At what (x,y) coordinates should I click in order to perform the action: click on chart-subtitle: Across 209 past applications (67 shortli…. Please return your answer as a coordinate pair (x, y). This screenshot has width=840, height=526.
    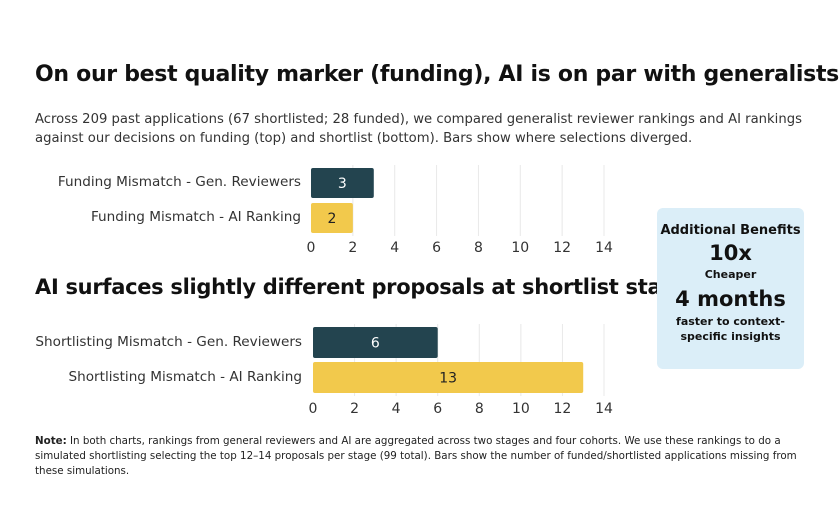
    Looking at the image, I should click on (418, 129).